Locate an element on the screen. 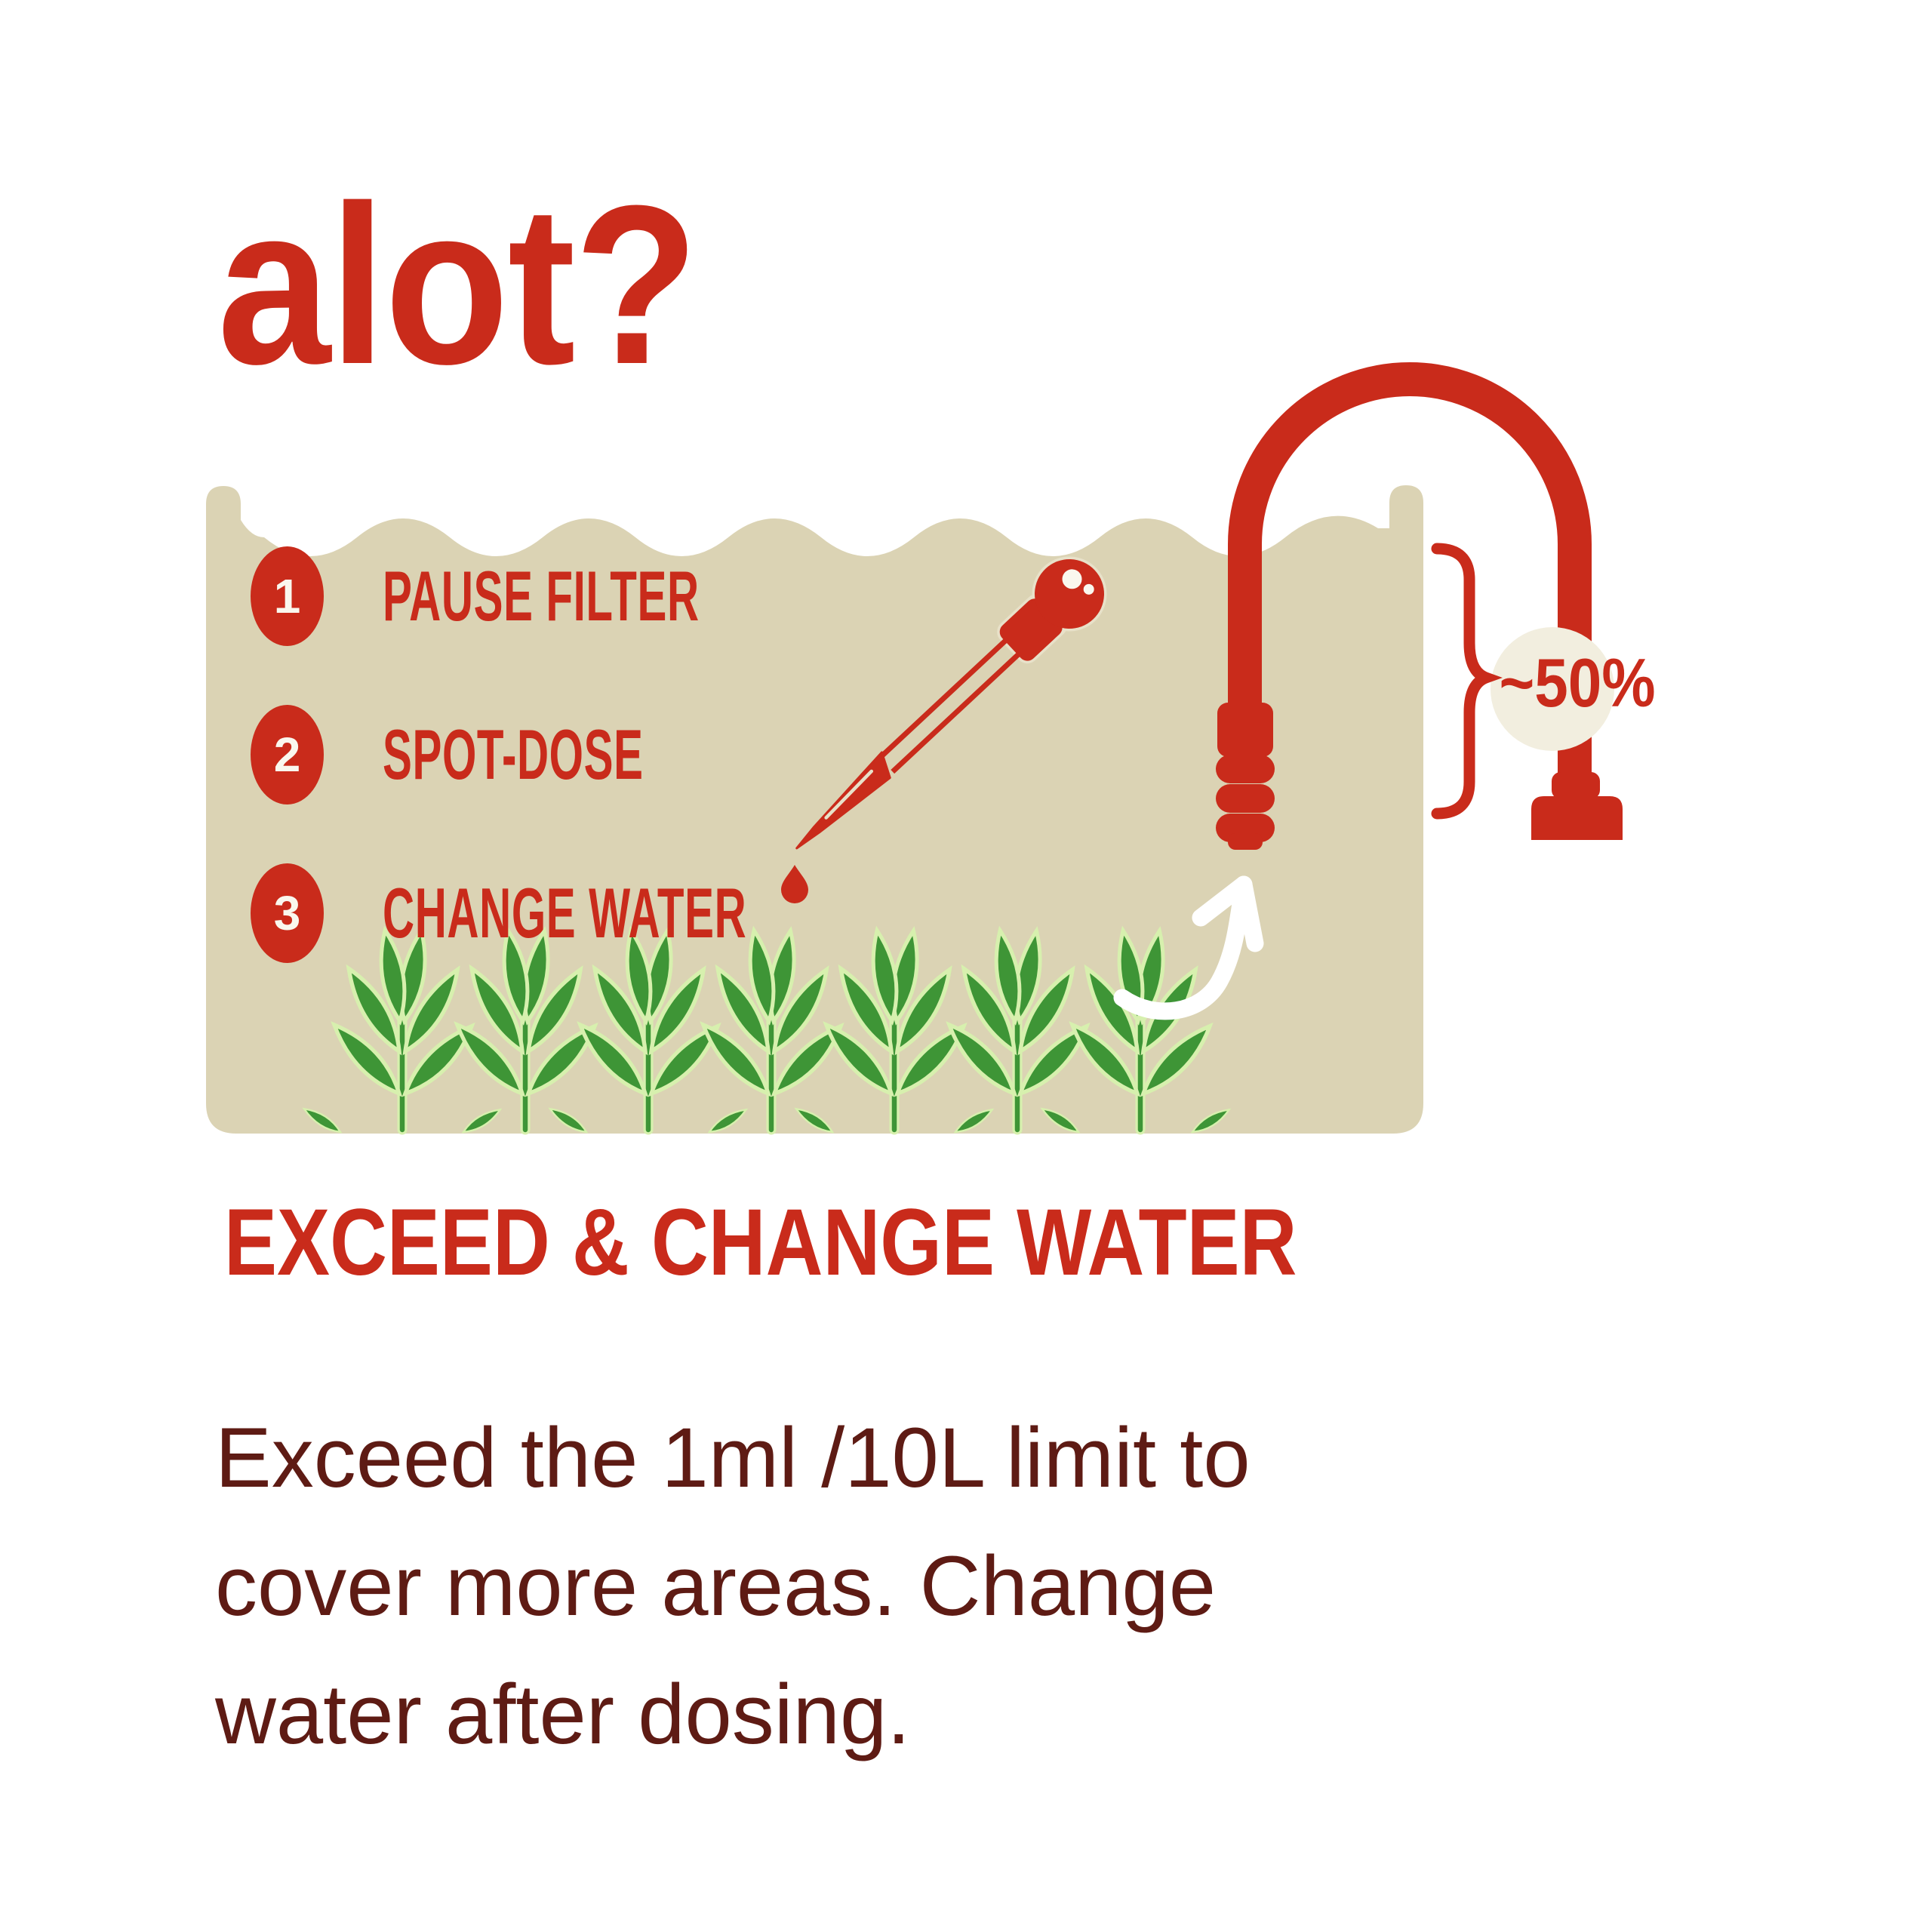  dropper-pipette-icon is located at coordinates (951, 703).